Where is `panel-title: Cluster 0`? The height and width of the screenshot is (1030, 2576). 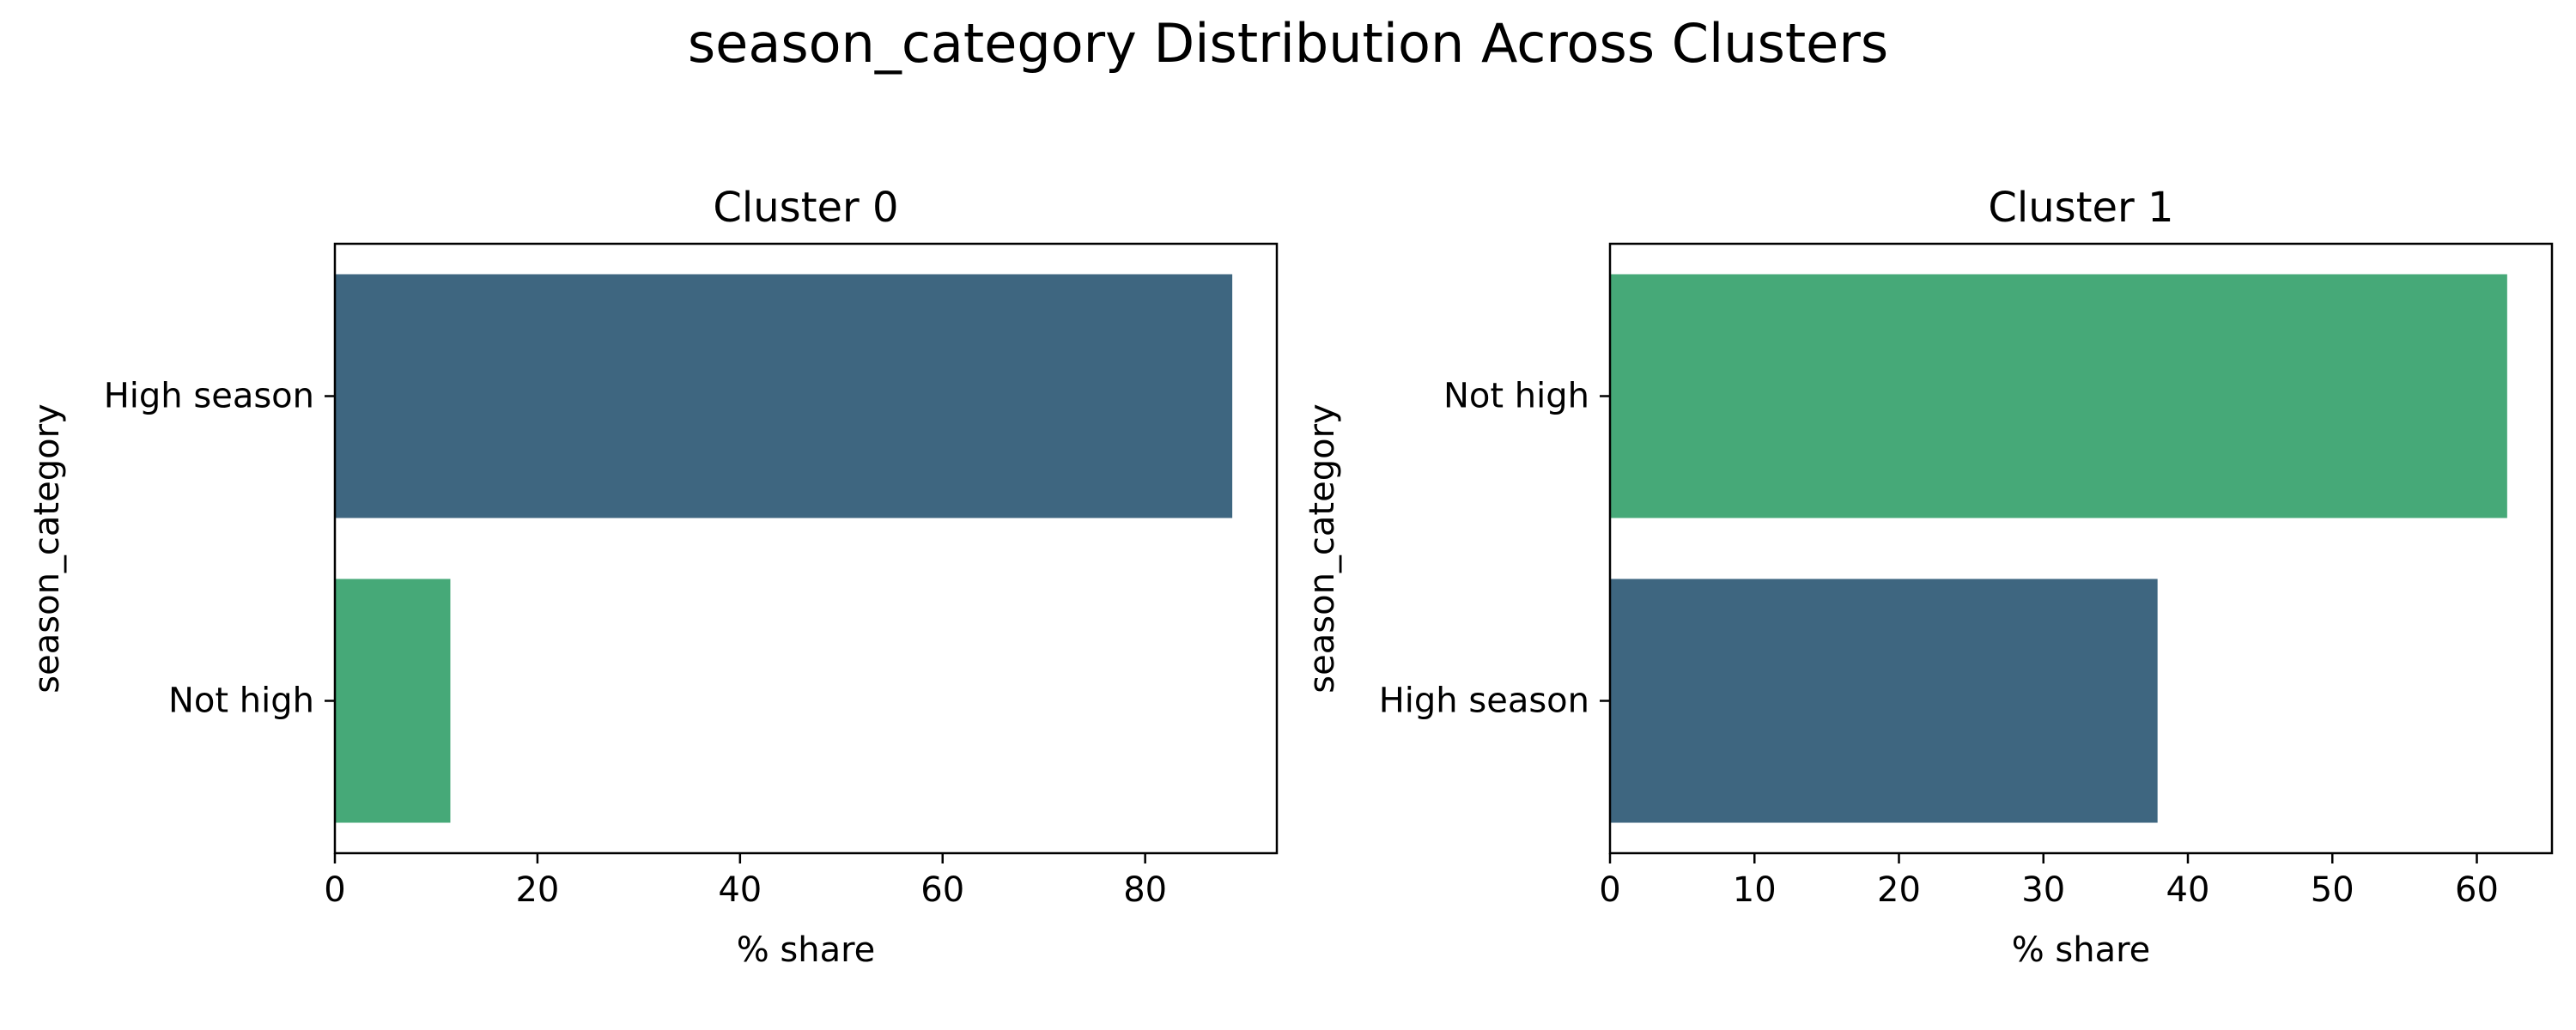
panel-title: Cluster 0 is located at coordinates (806, 208).